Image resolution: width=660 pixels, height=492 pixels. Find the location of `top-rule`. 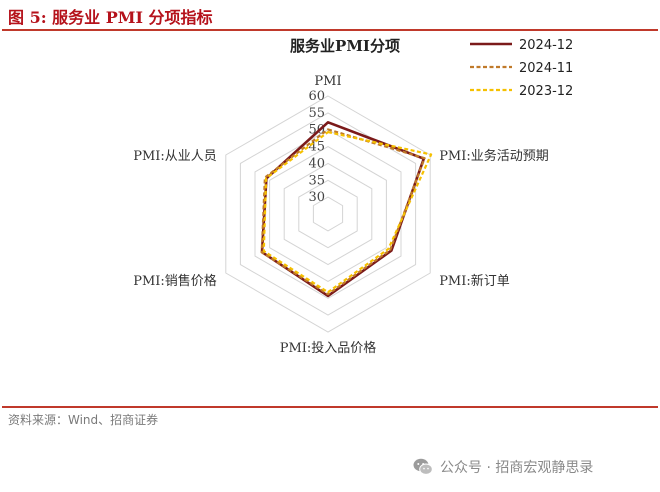

top-rule is located at coordinates (330, 30).